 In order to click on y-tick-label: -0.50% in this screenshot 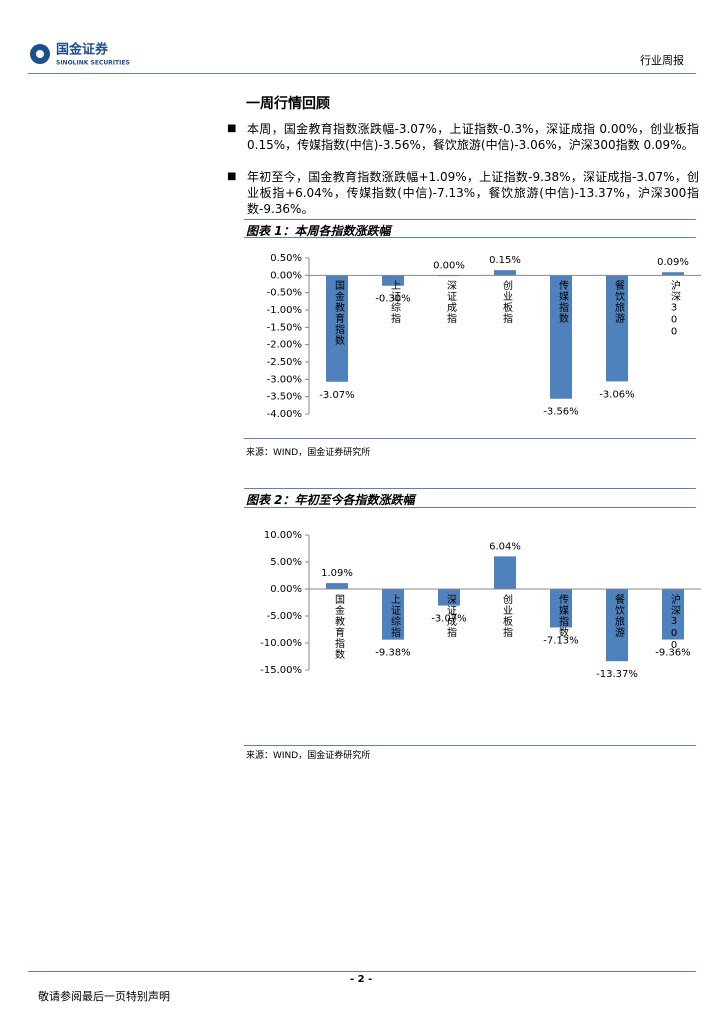, I will do `click(284, 293)`.